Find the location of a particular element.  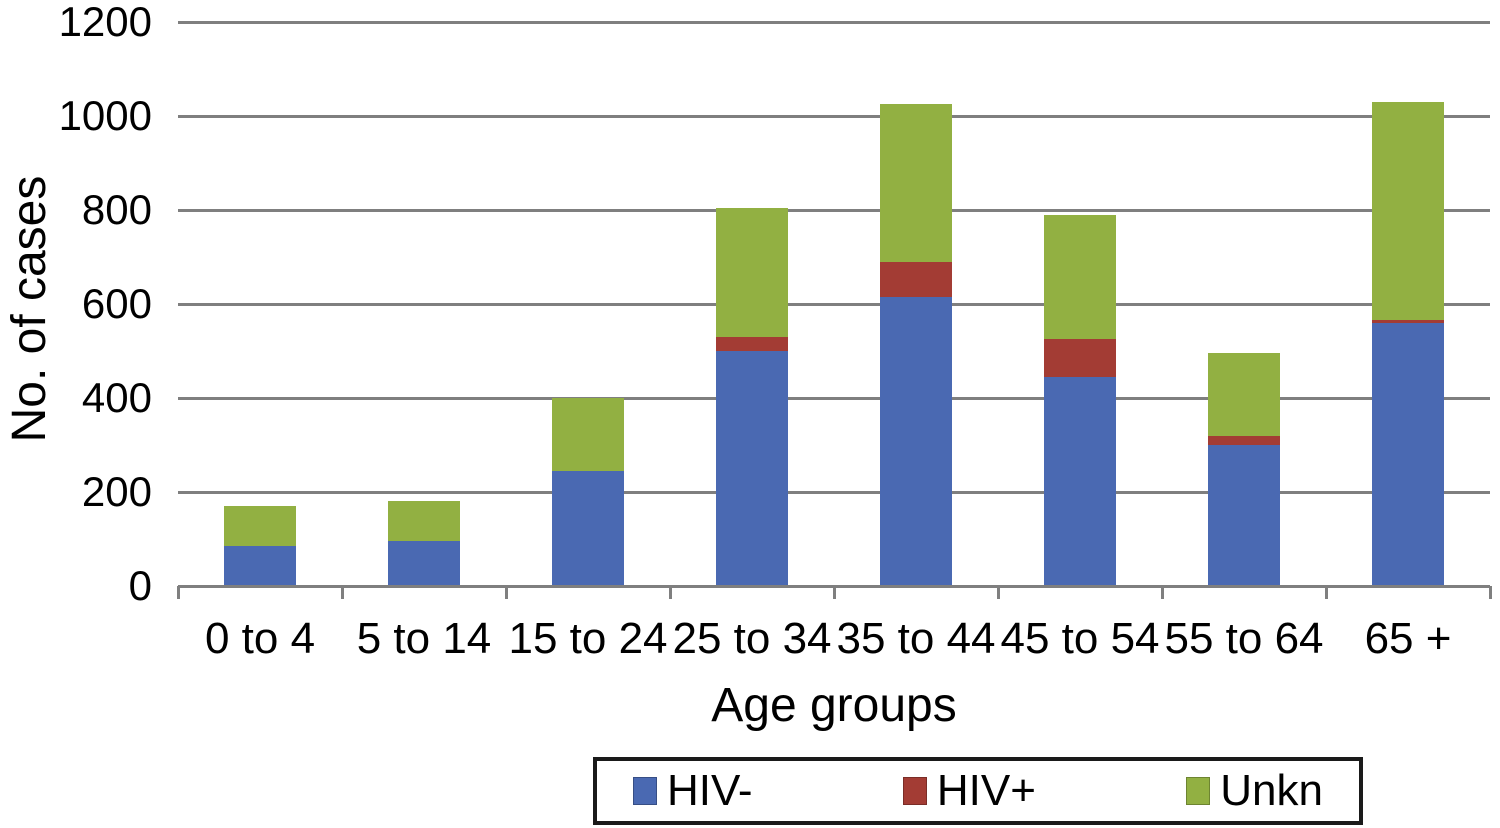

bar-segment-Unkn-65-+ is located at coordinates (1408, 211).